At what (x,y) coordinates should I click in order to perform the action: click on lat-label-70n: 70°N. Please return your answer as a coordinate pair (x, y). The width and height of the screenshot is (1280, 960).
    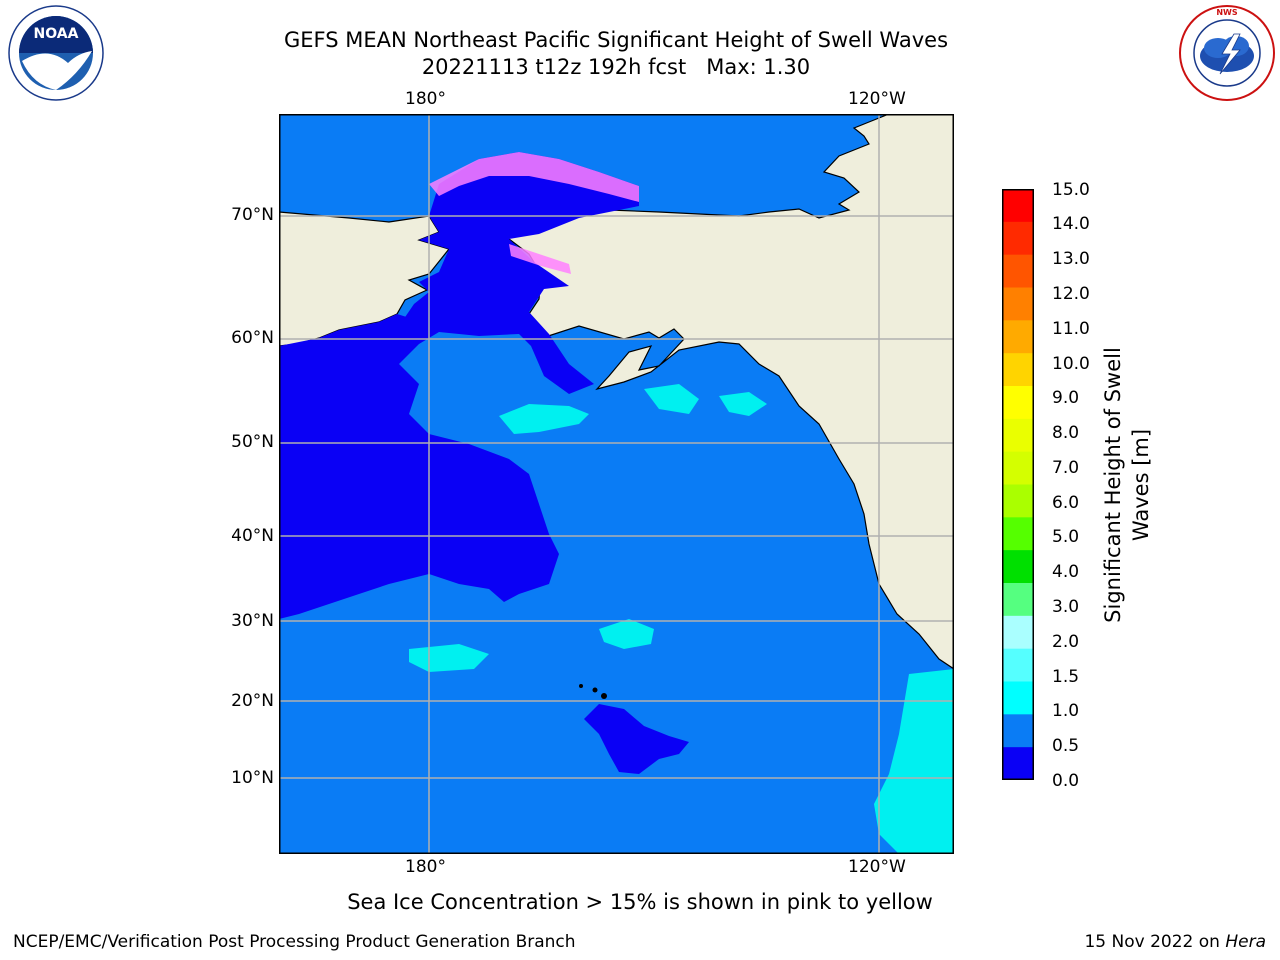
    Looking at the image, I should click on (252, 215).